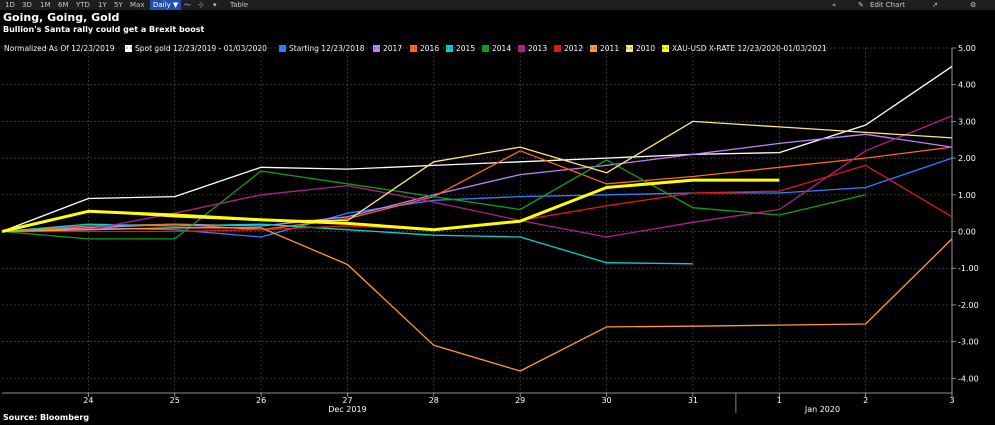 The width and height of the screenshot is (995, 425). What do you see at coordinates (967, 158) in the screenshot?
I see `y-tick-label: 2.00` at bounding box center [967, 158].